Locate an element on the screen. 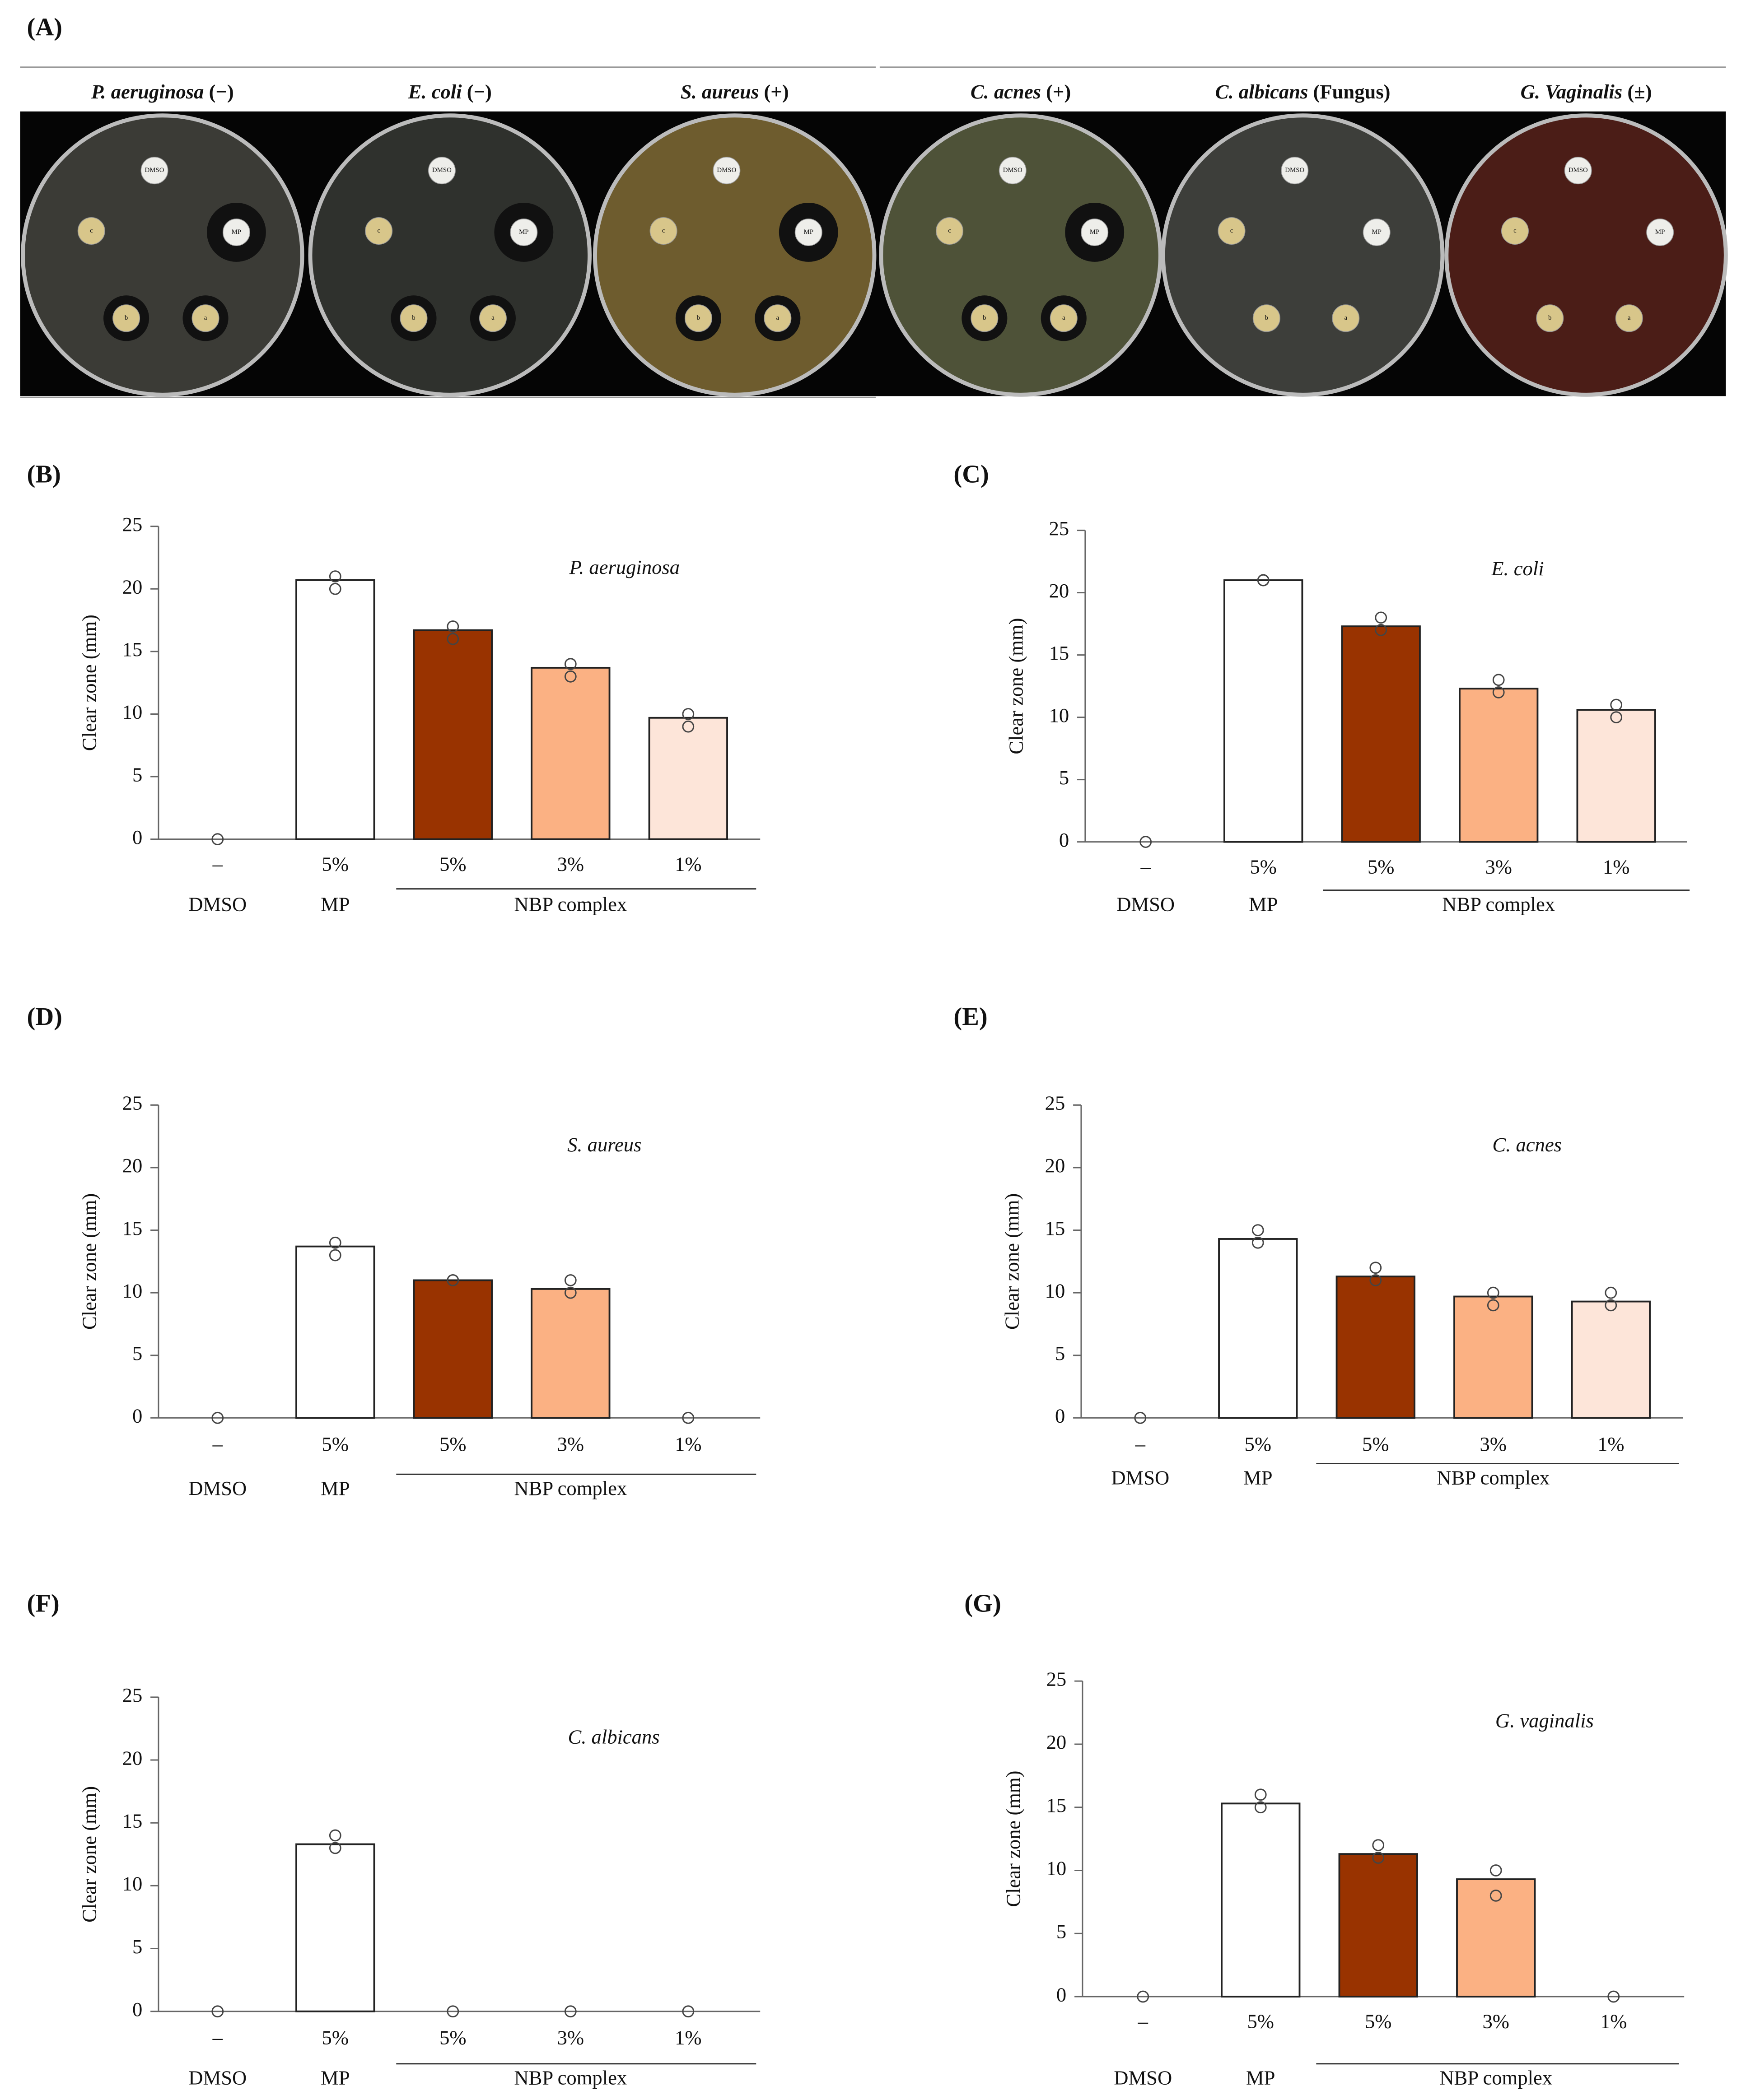 The image size is (1746, 2100). species: S. aureus is located at coordinates (720, 91).